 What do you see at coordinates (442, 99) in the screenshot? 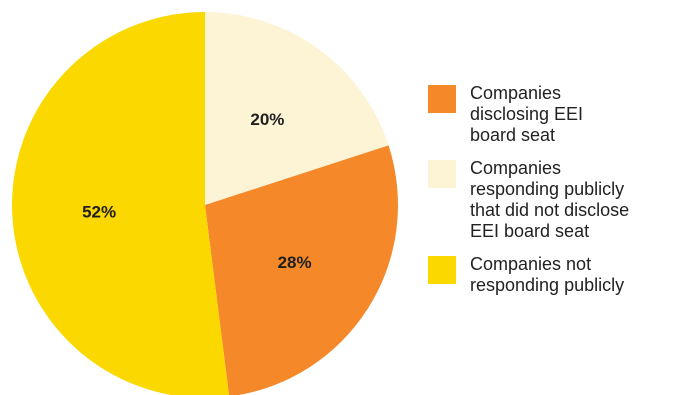
I see `legend-swatch-disclosing` at bounding box center [442, 99].